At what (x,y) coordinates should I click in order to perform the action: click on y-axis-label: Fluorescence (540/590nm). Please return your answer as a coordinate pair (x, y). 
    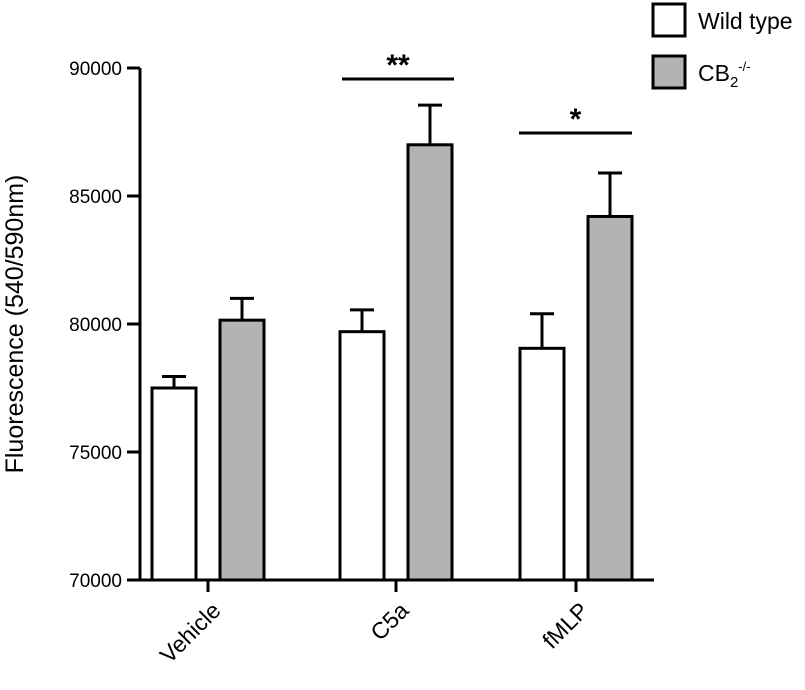
    Looking at the image, I should click on (15, 324).